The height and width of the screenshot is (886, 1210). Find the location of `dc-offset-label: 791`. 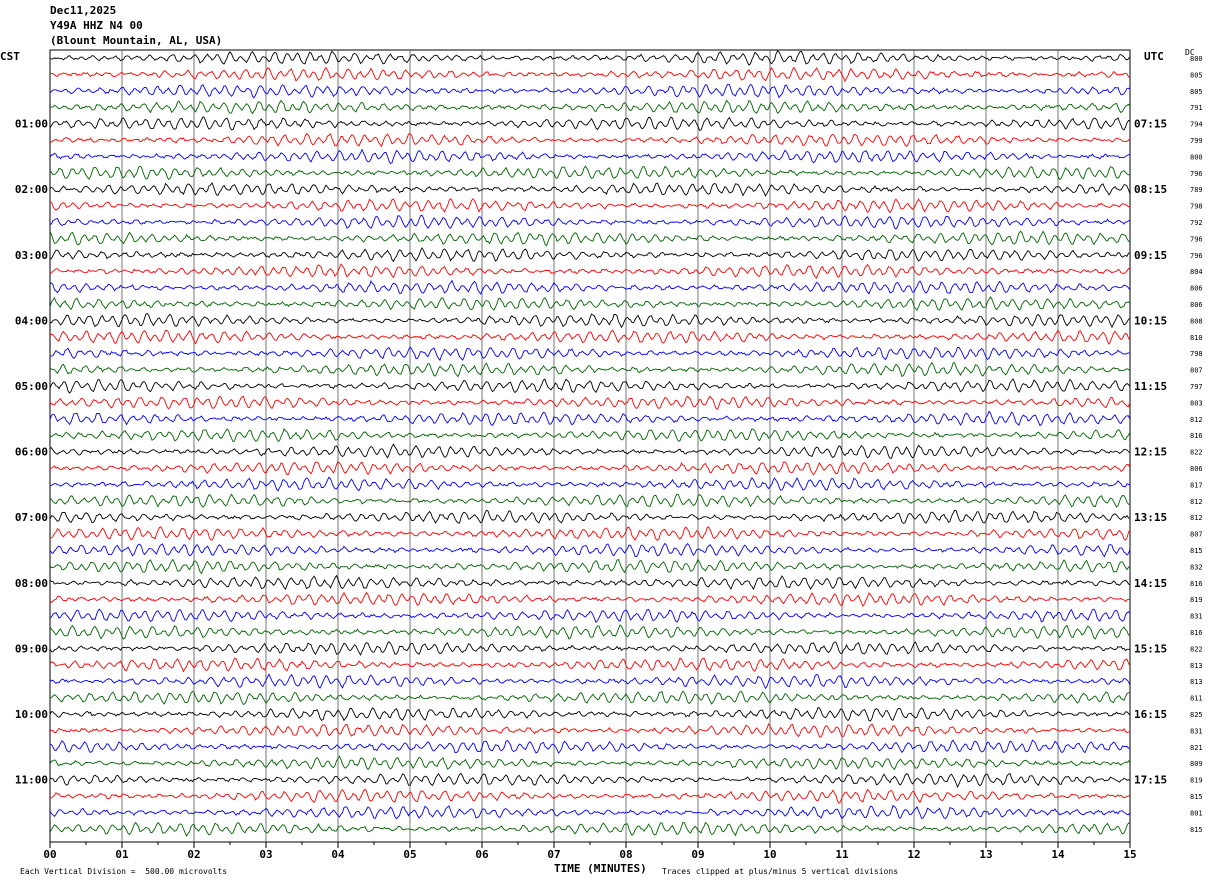

dc-offset-label: 791 is located at coordinates (1196, 108).